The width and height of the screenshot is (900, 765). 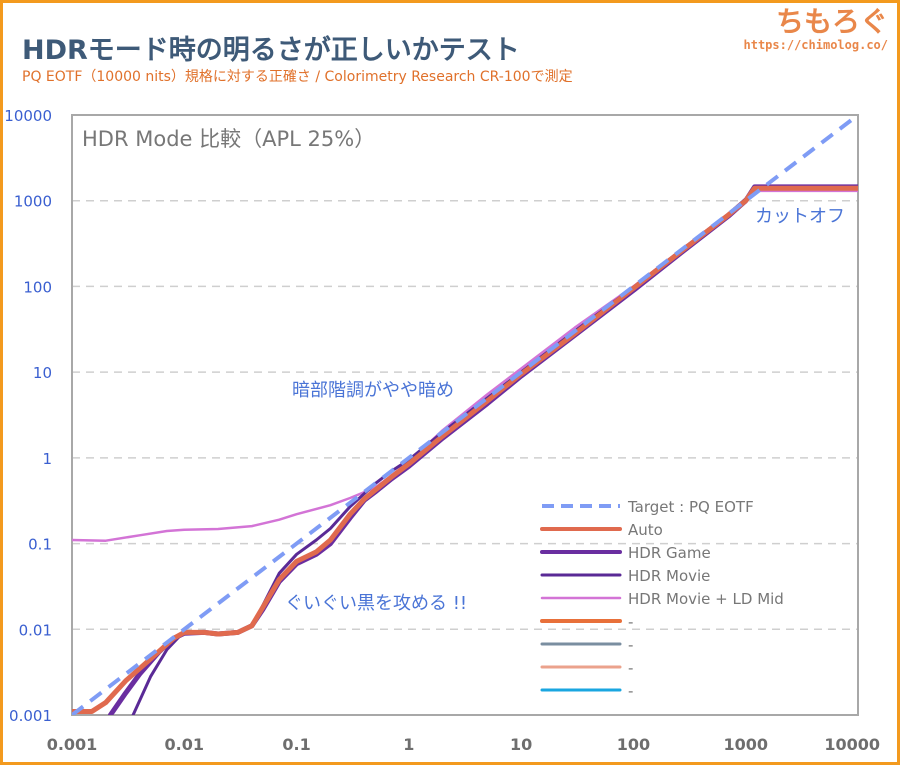 I want to click on page-title: HDRモード時の明るさが正しいかテスト, so click(x=271, y=50).